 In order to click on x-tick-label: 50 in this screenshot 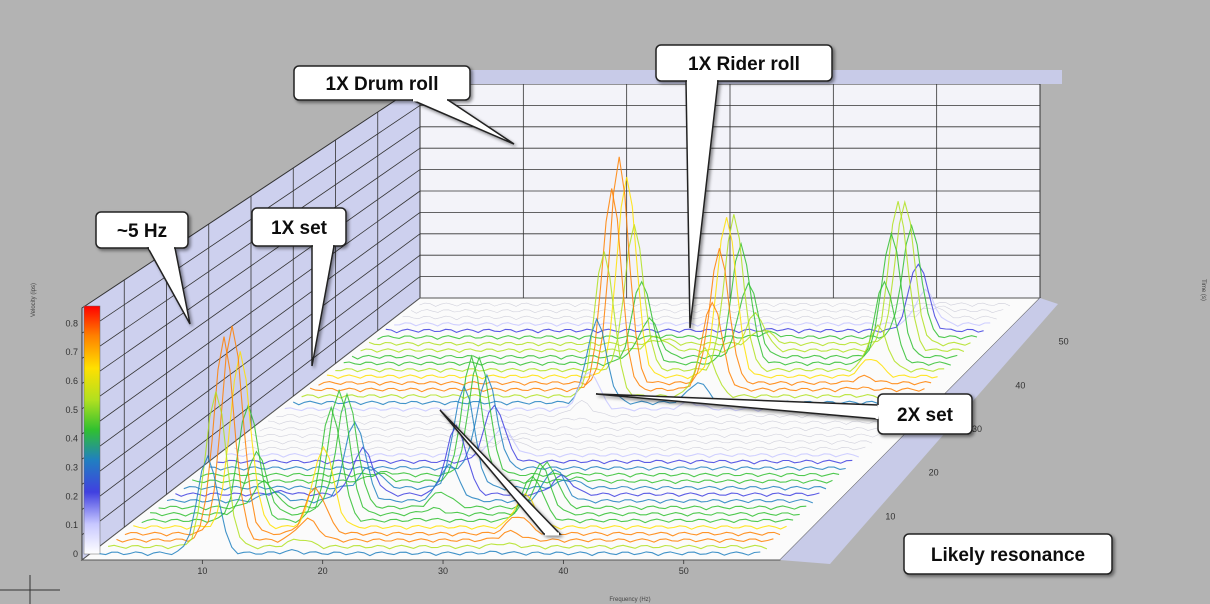, I will do `click(684, 571)`.